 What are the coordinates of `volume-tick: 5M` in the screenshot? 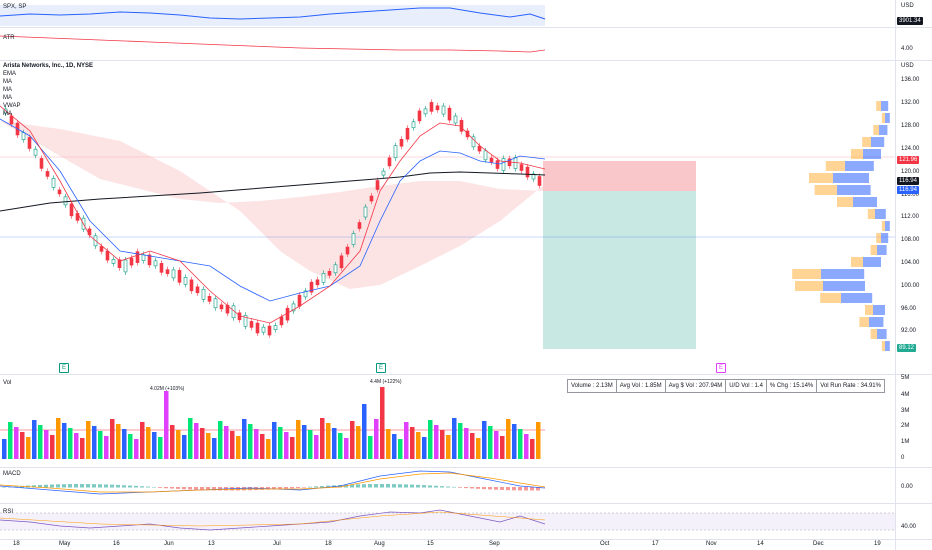 It's located at (905, 378).